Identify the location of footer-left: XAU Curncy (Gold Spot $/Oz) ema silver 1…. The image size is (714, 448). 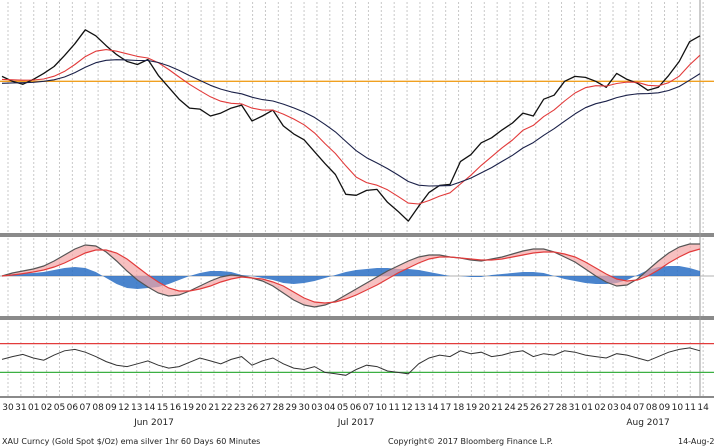
(131, 441).